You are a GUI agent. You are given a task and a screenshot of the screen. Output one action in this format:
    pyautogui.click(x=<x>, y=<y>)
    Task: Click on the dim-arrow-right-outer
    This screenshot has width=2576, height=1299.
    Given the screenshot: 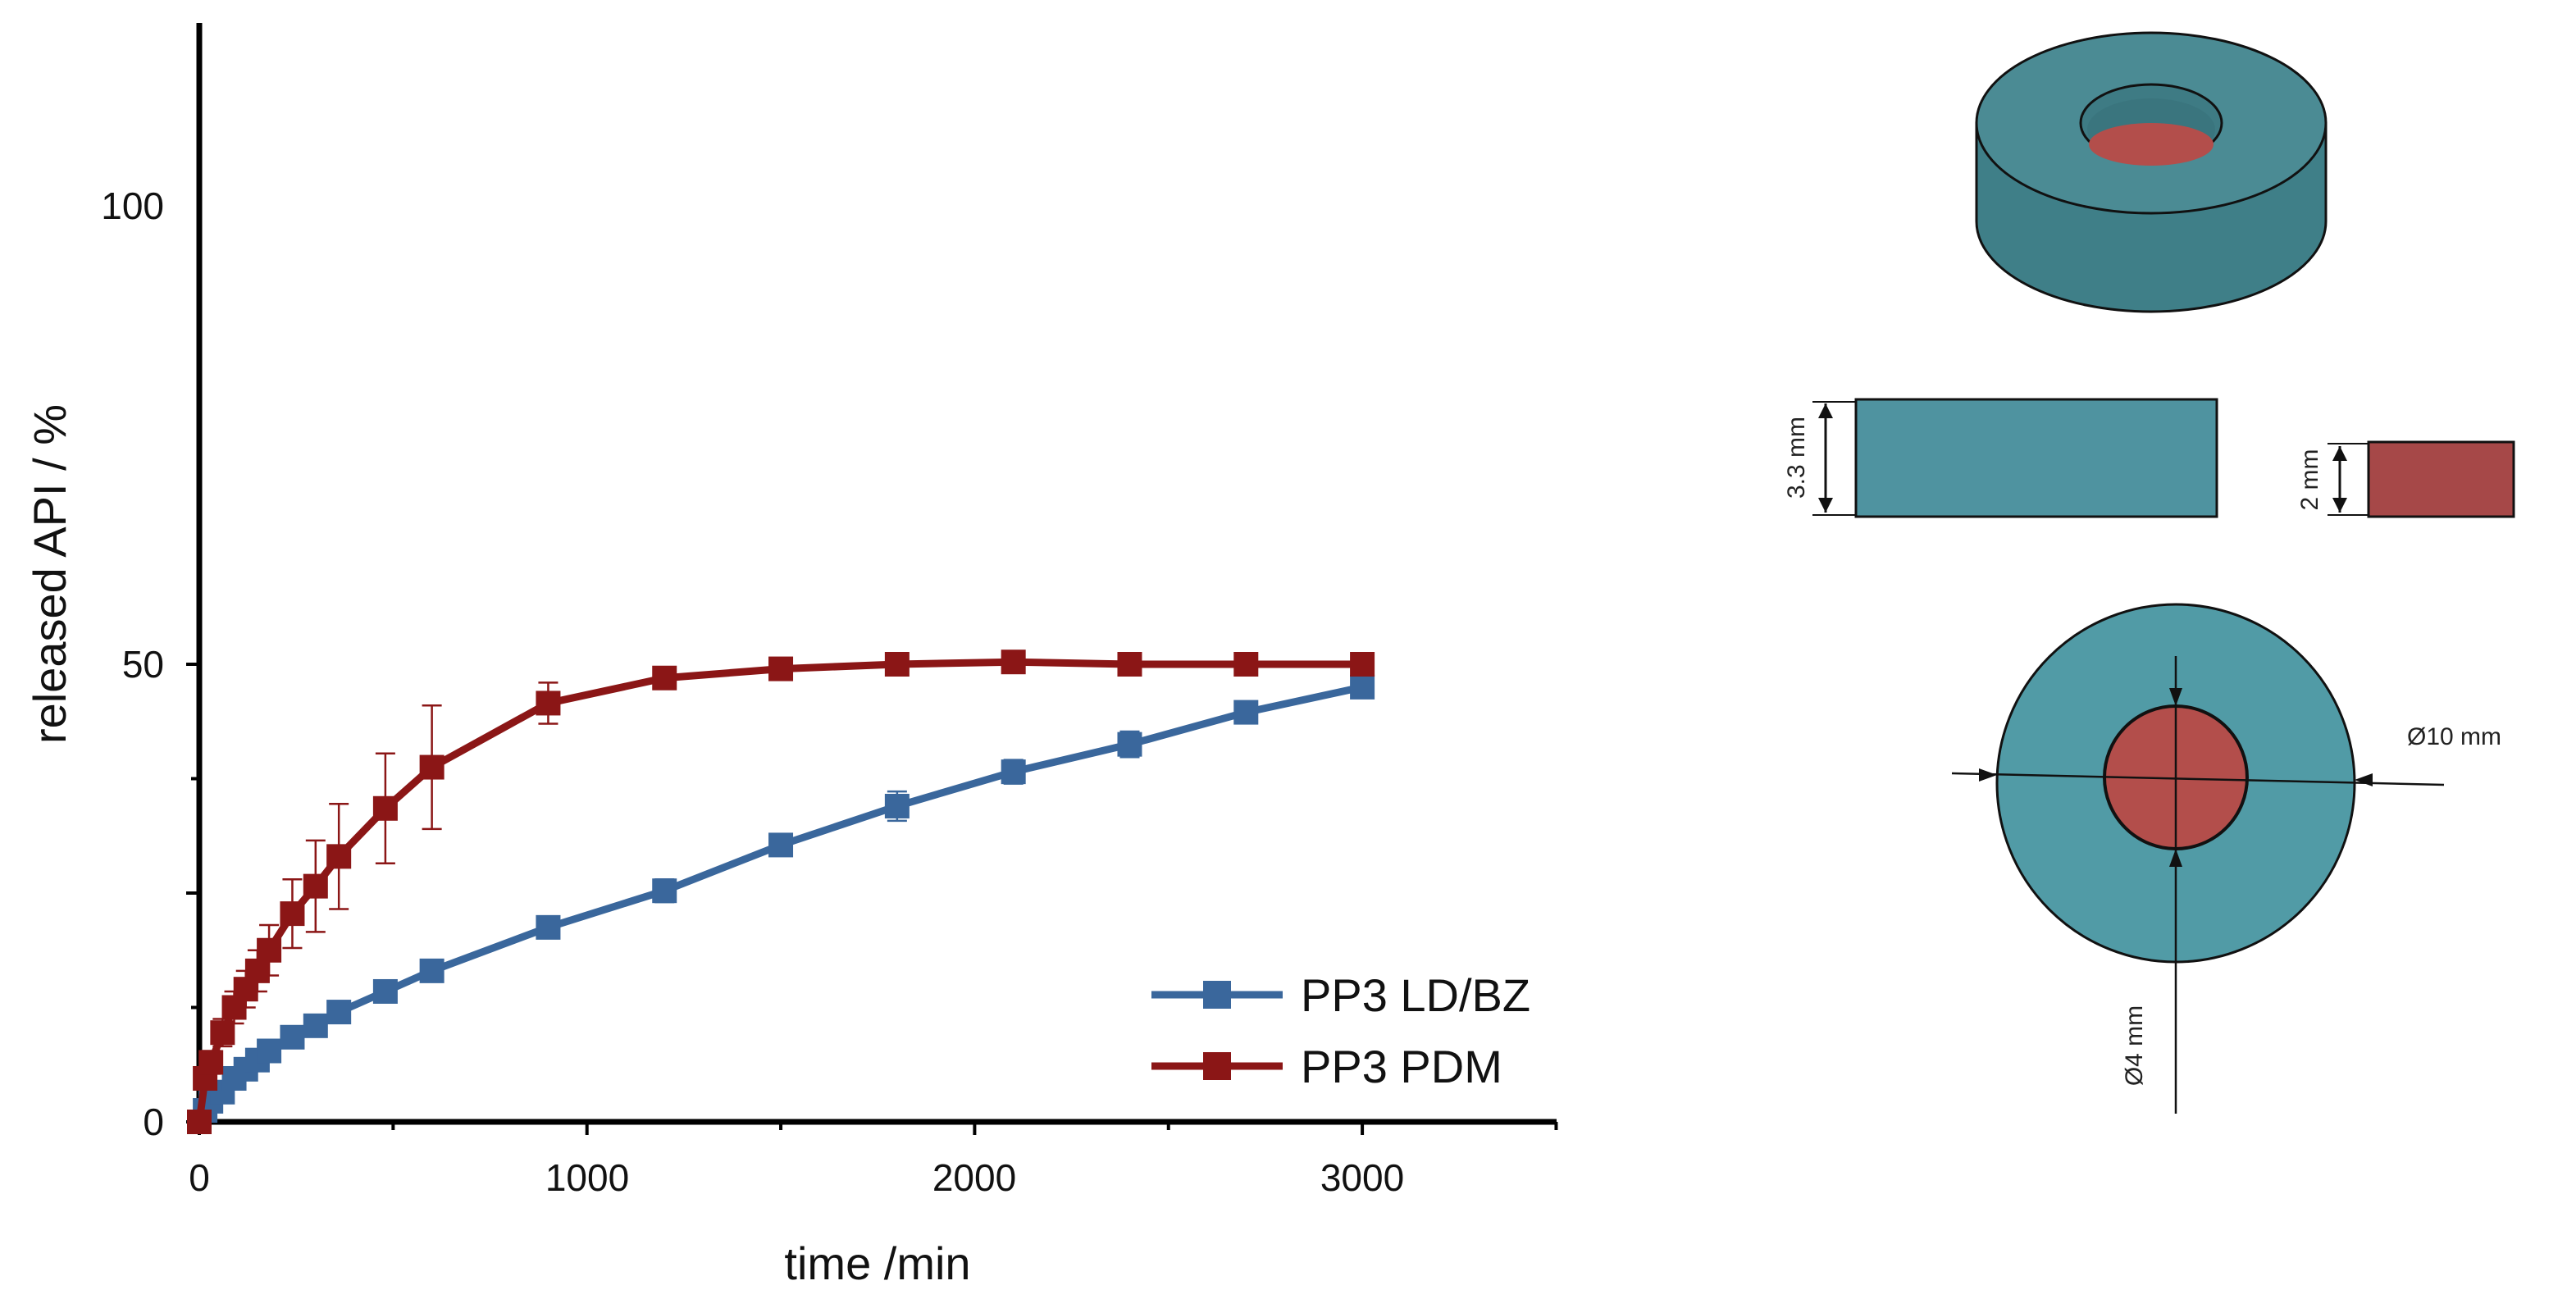 What is the action you would take?
    pyautogui.click(x=2364, y=779)
    